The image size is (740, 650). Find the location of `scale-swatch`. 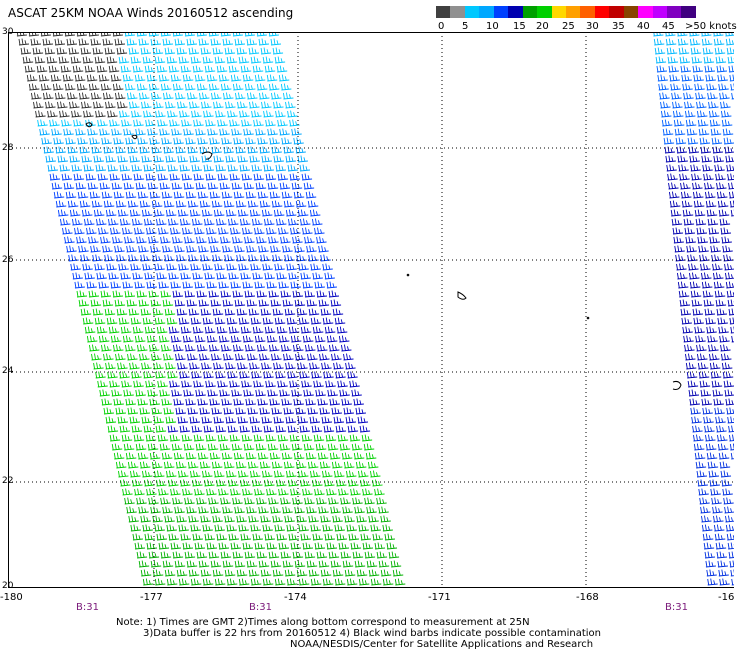

scale-swatch is located at coordinates (631, 12).